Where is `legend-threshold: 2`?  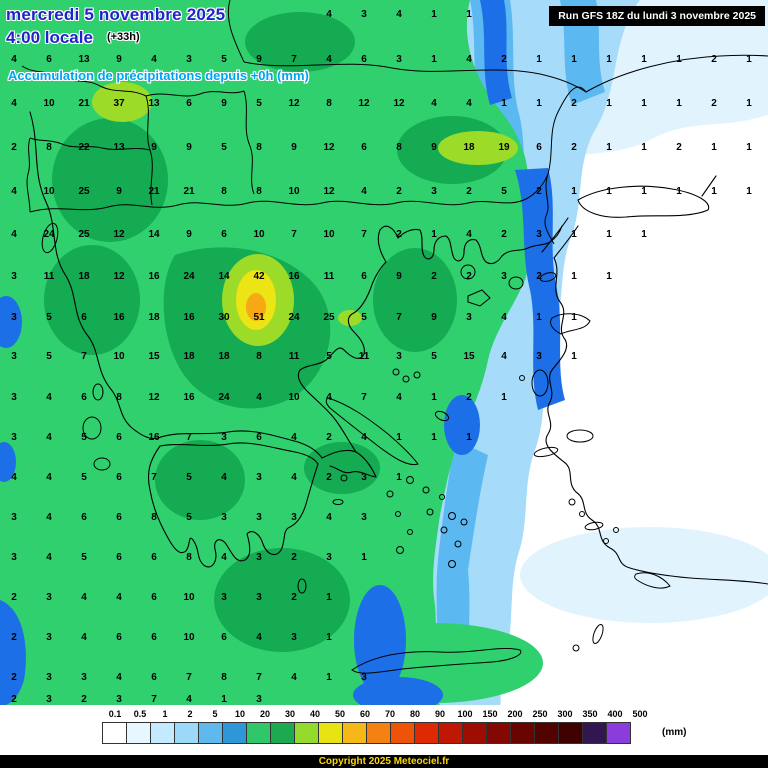 legend-threshold: 2 is located at coordinates (190, 714).